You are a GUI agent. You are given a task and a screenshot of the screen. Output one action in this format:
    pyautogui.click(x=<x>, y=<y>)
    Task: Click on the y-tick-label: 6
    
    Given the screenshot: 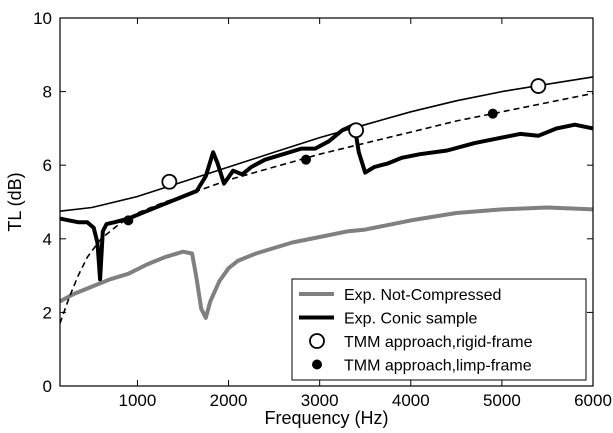 What is the action you would take?
    pyautogui.click(x=47, y=165)
    